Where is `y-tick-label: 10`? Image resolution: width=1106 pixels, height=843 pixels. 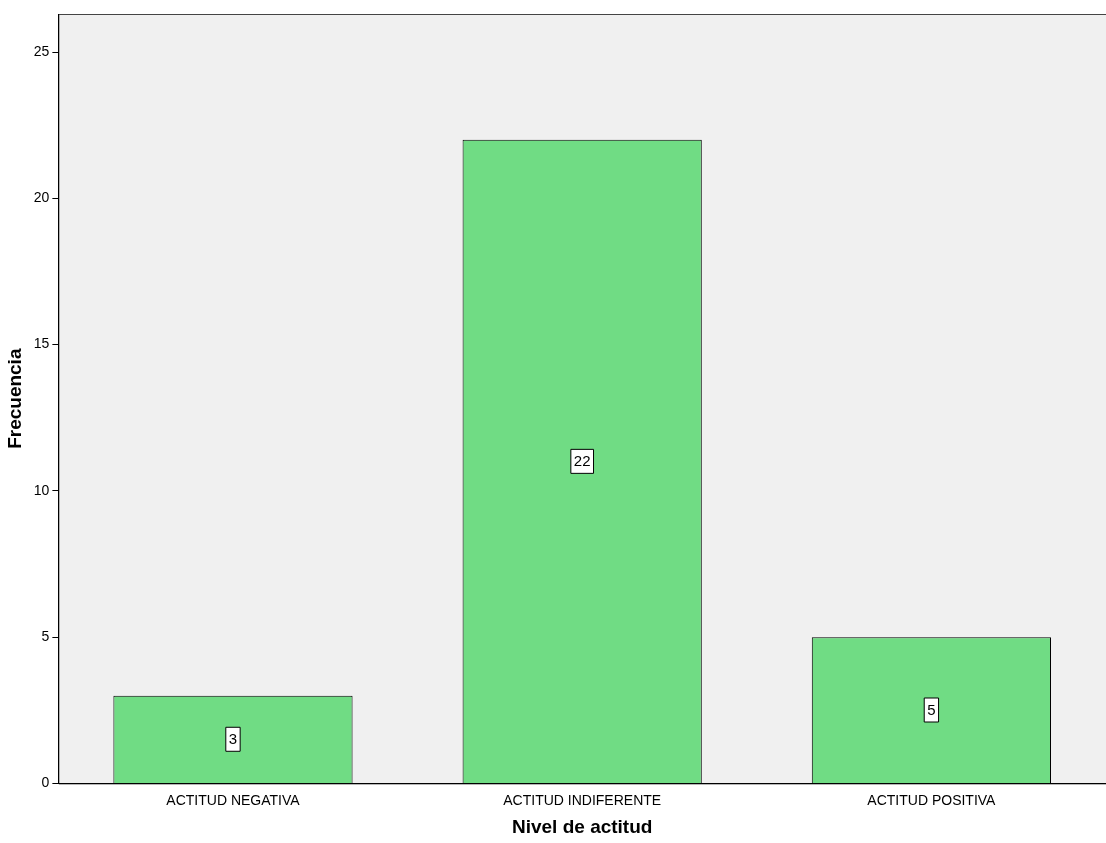
y-tick-label: 10 is located at coordinates (41, 489).